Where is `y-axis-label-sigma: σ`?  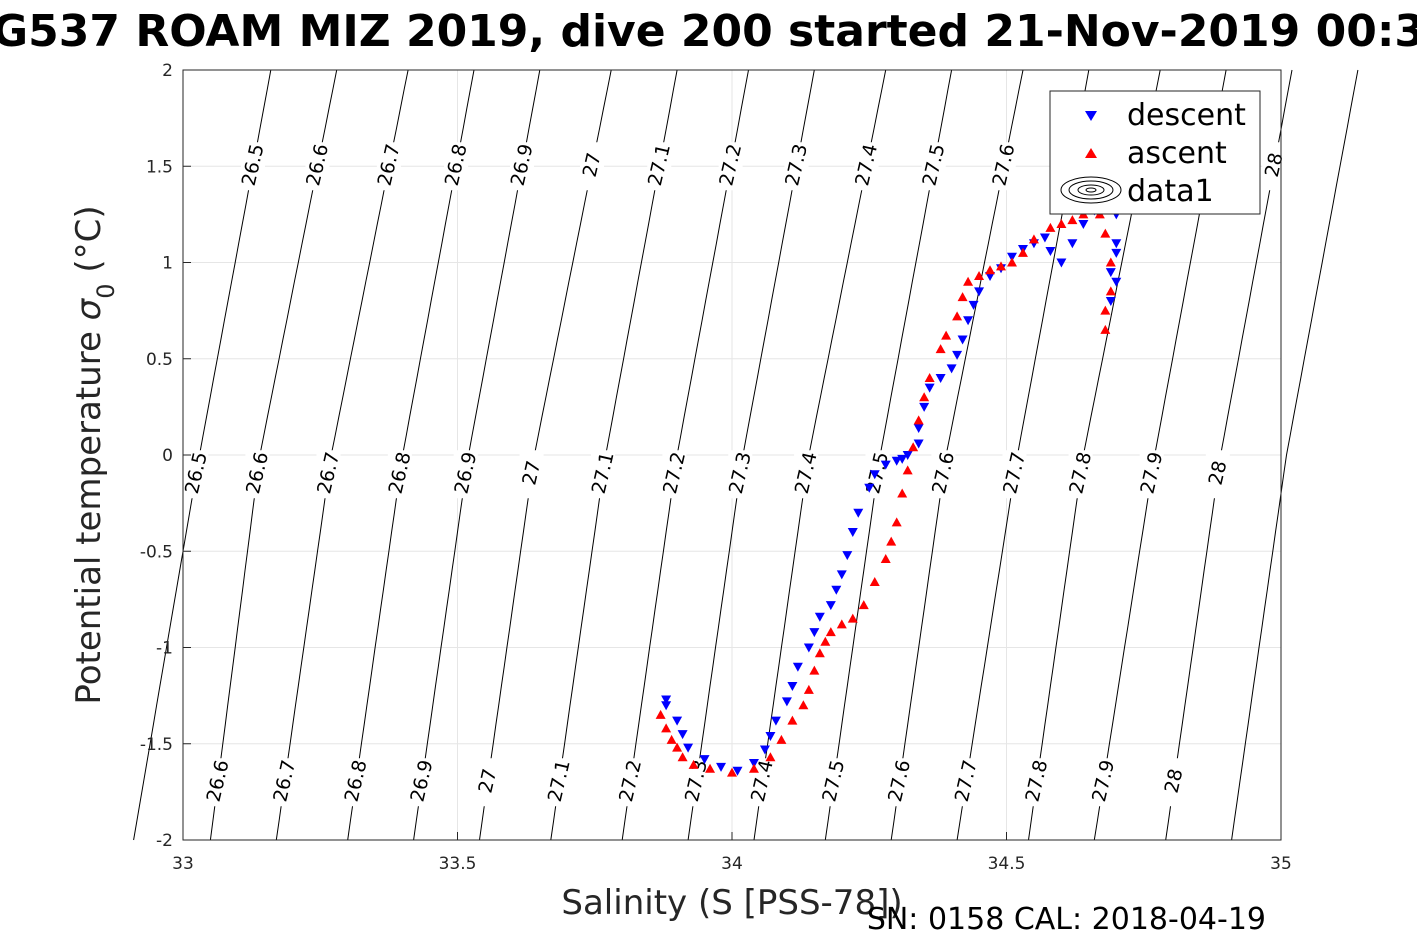 y-axis-label-sigma: σ is located at coordinates (89, 308).